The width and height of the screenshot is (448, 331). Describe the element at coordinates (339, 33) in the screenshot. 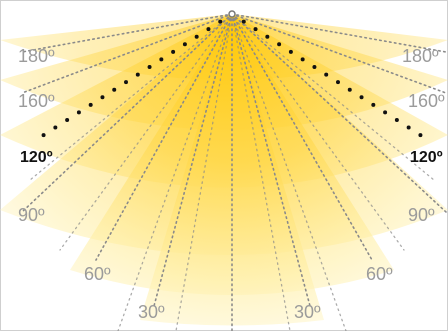

I see `ray-180-right` at that location.